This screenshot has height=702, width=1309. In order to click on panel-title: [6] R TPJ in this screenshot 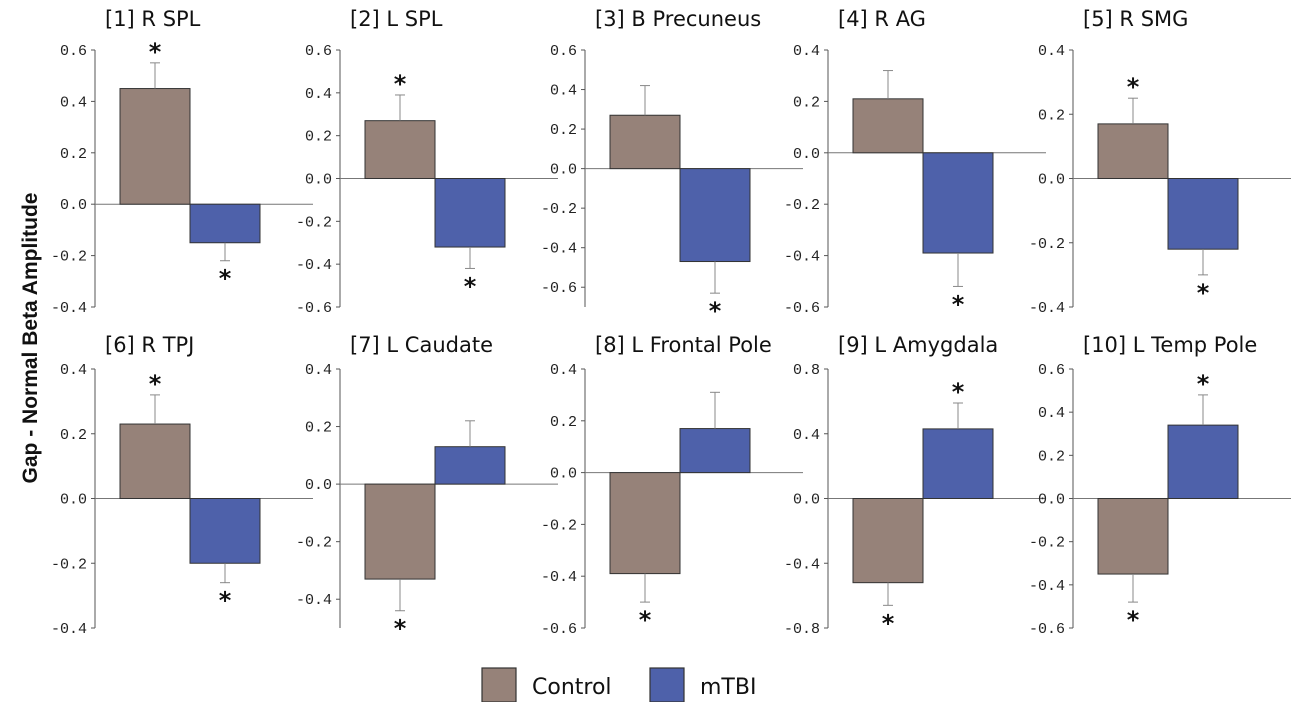, I will do `click(149, 345)`.